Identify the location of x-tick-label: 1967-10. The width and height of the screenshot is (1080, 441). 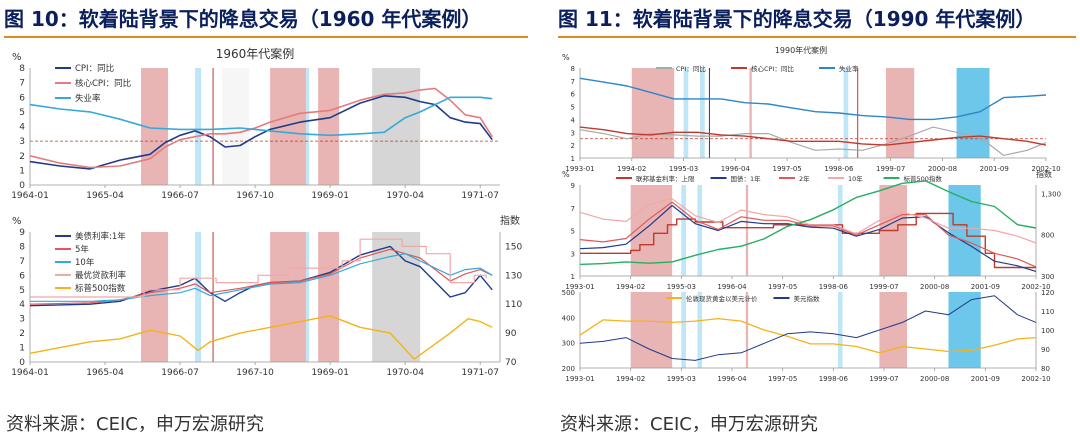
(255, 196).